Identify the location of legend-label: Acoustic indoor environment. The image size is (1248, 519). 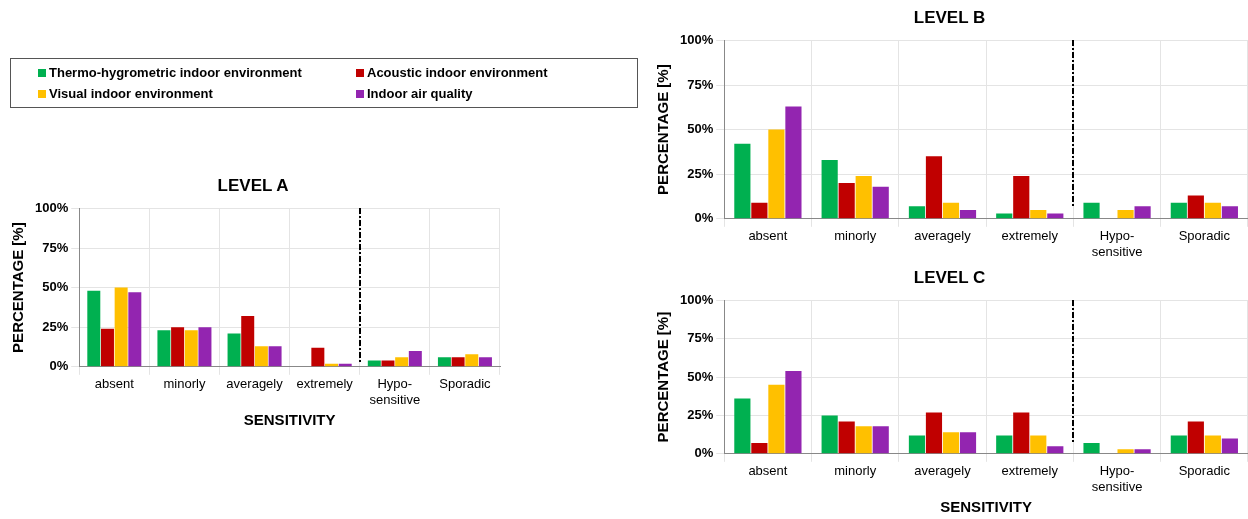
(457, 72).